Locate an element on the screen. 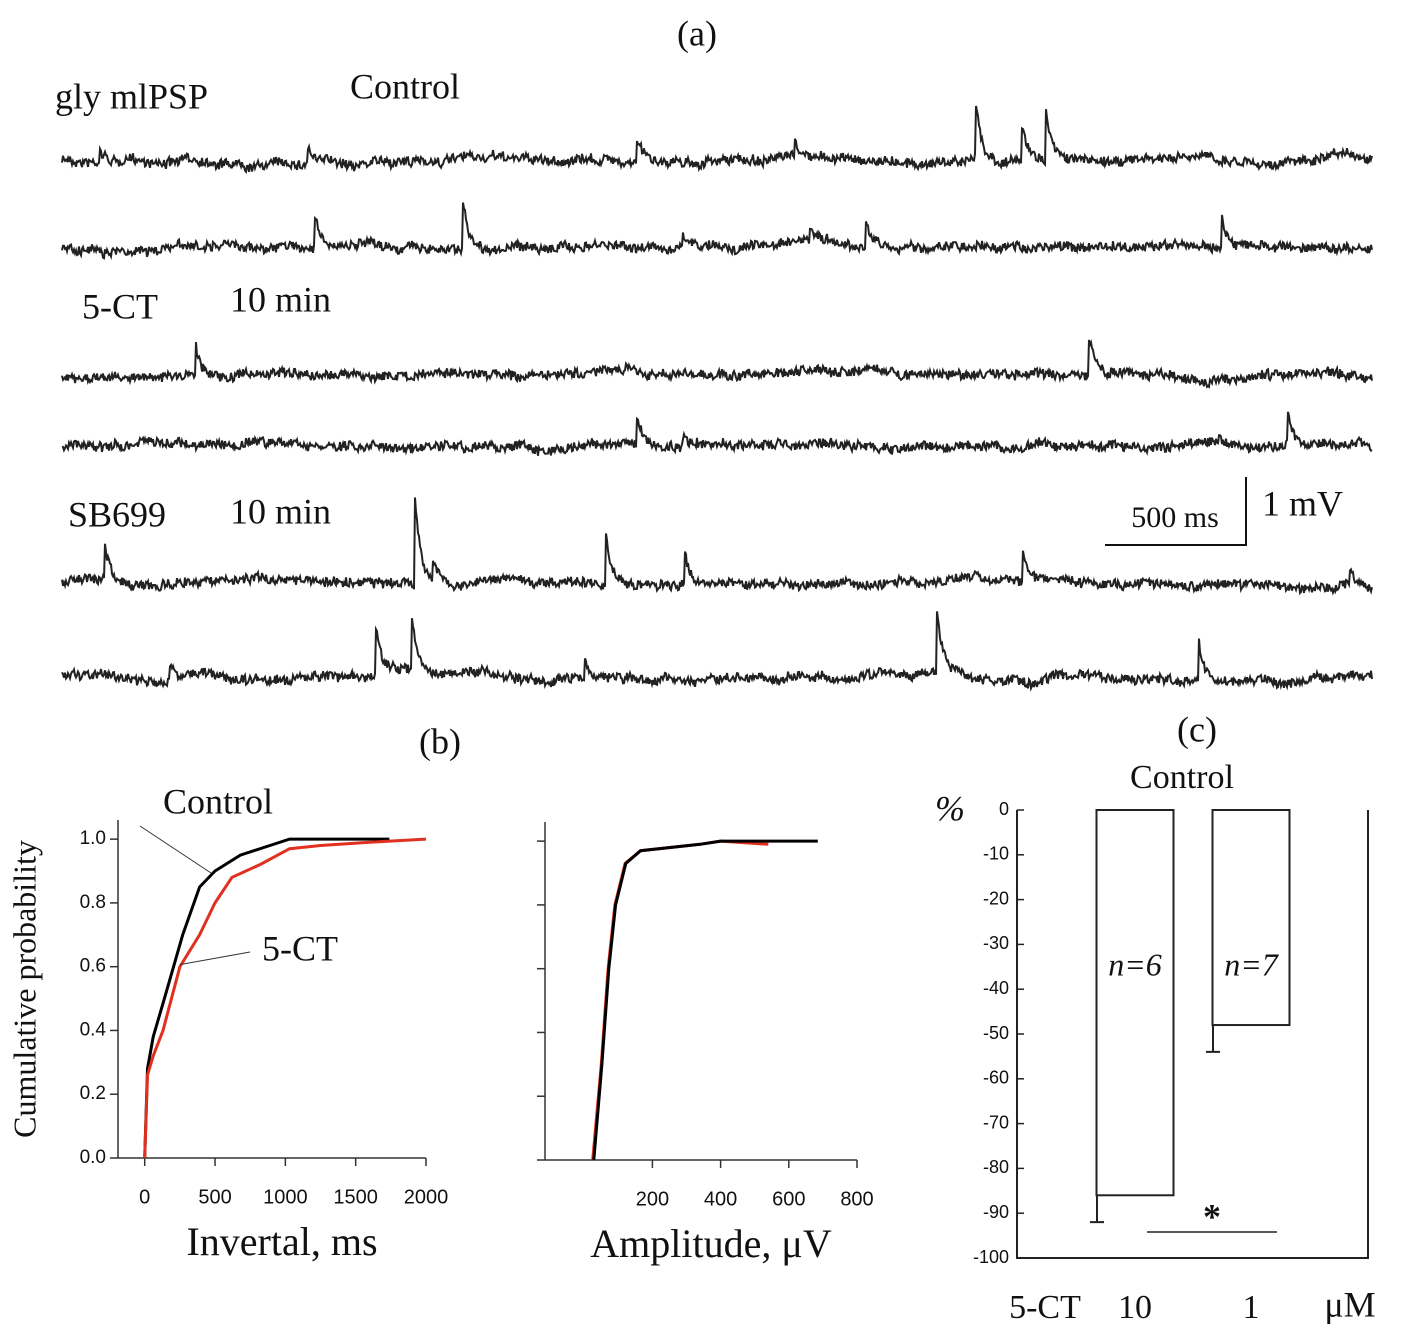  legend-label: 5-CT is located at coordinates (300, 948).